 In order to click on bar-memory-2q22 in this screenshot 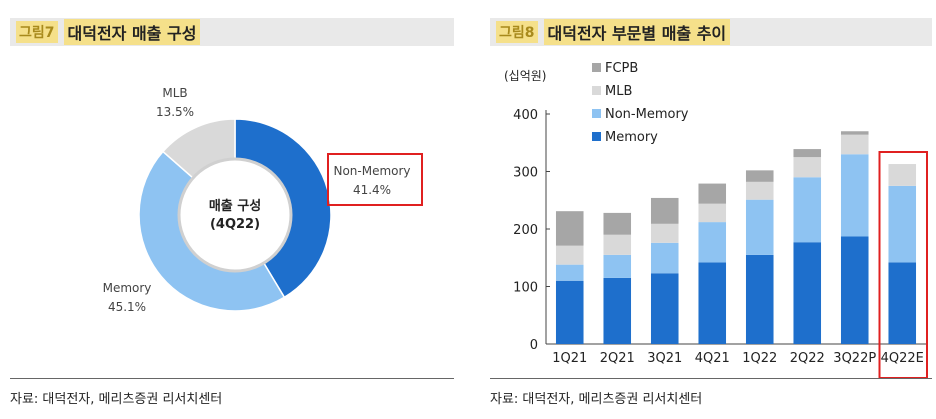, I will do `click(807, 293)`.